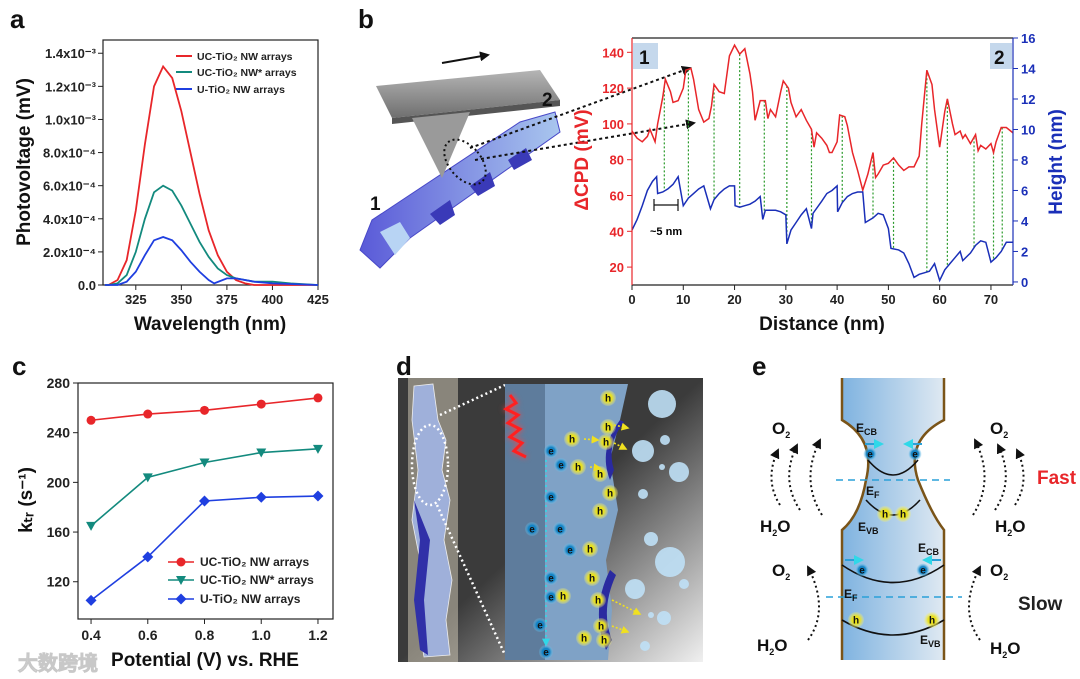 This screenshot has height=679, width=1080. I want to click on y-tick-label: 2.0x10⁻⁴, so click(69, 252).